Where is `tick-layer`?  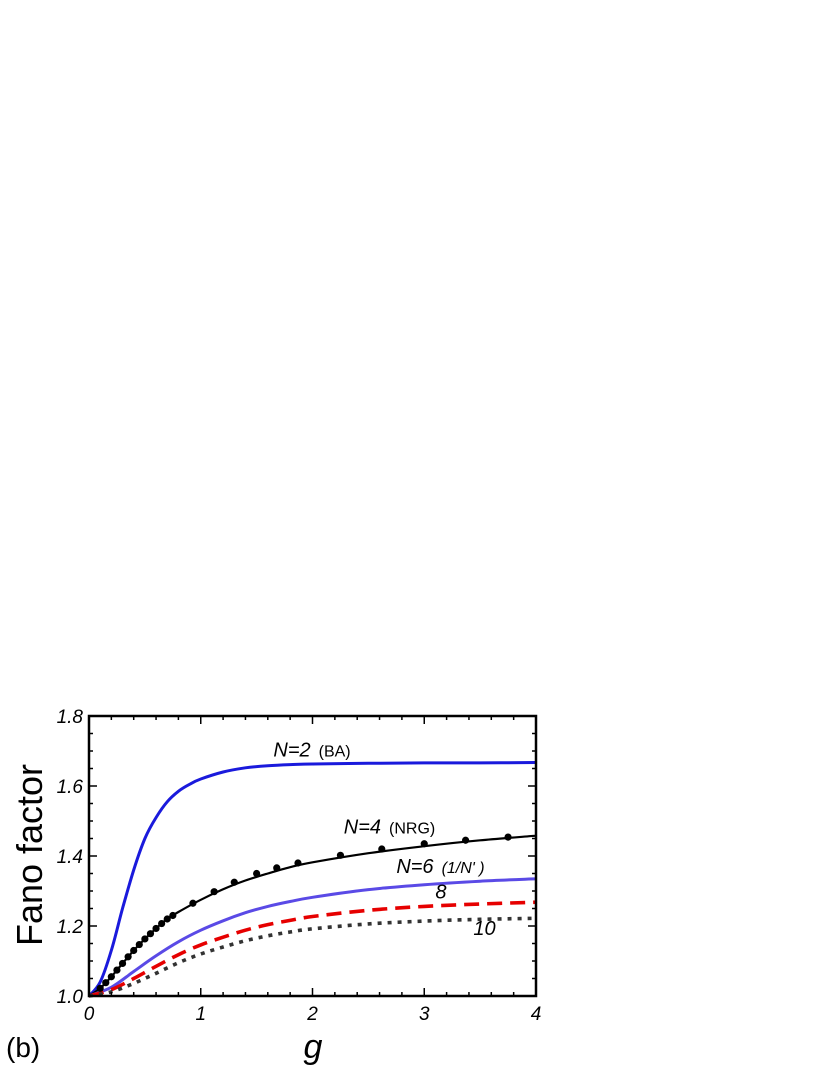 tick-layer is located at coordinates (312, 856).